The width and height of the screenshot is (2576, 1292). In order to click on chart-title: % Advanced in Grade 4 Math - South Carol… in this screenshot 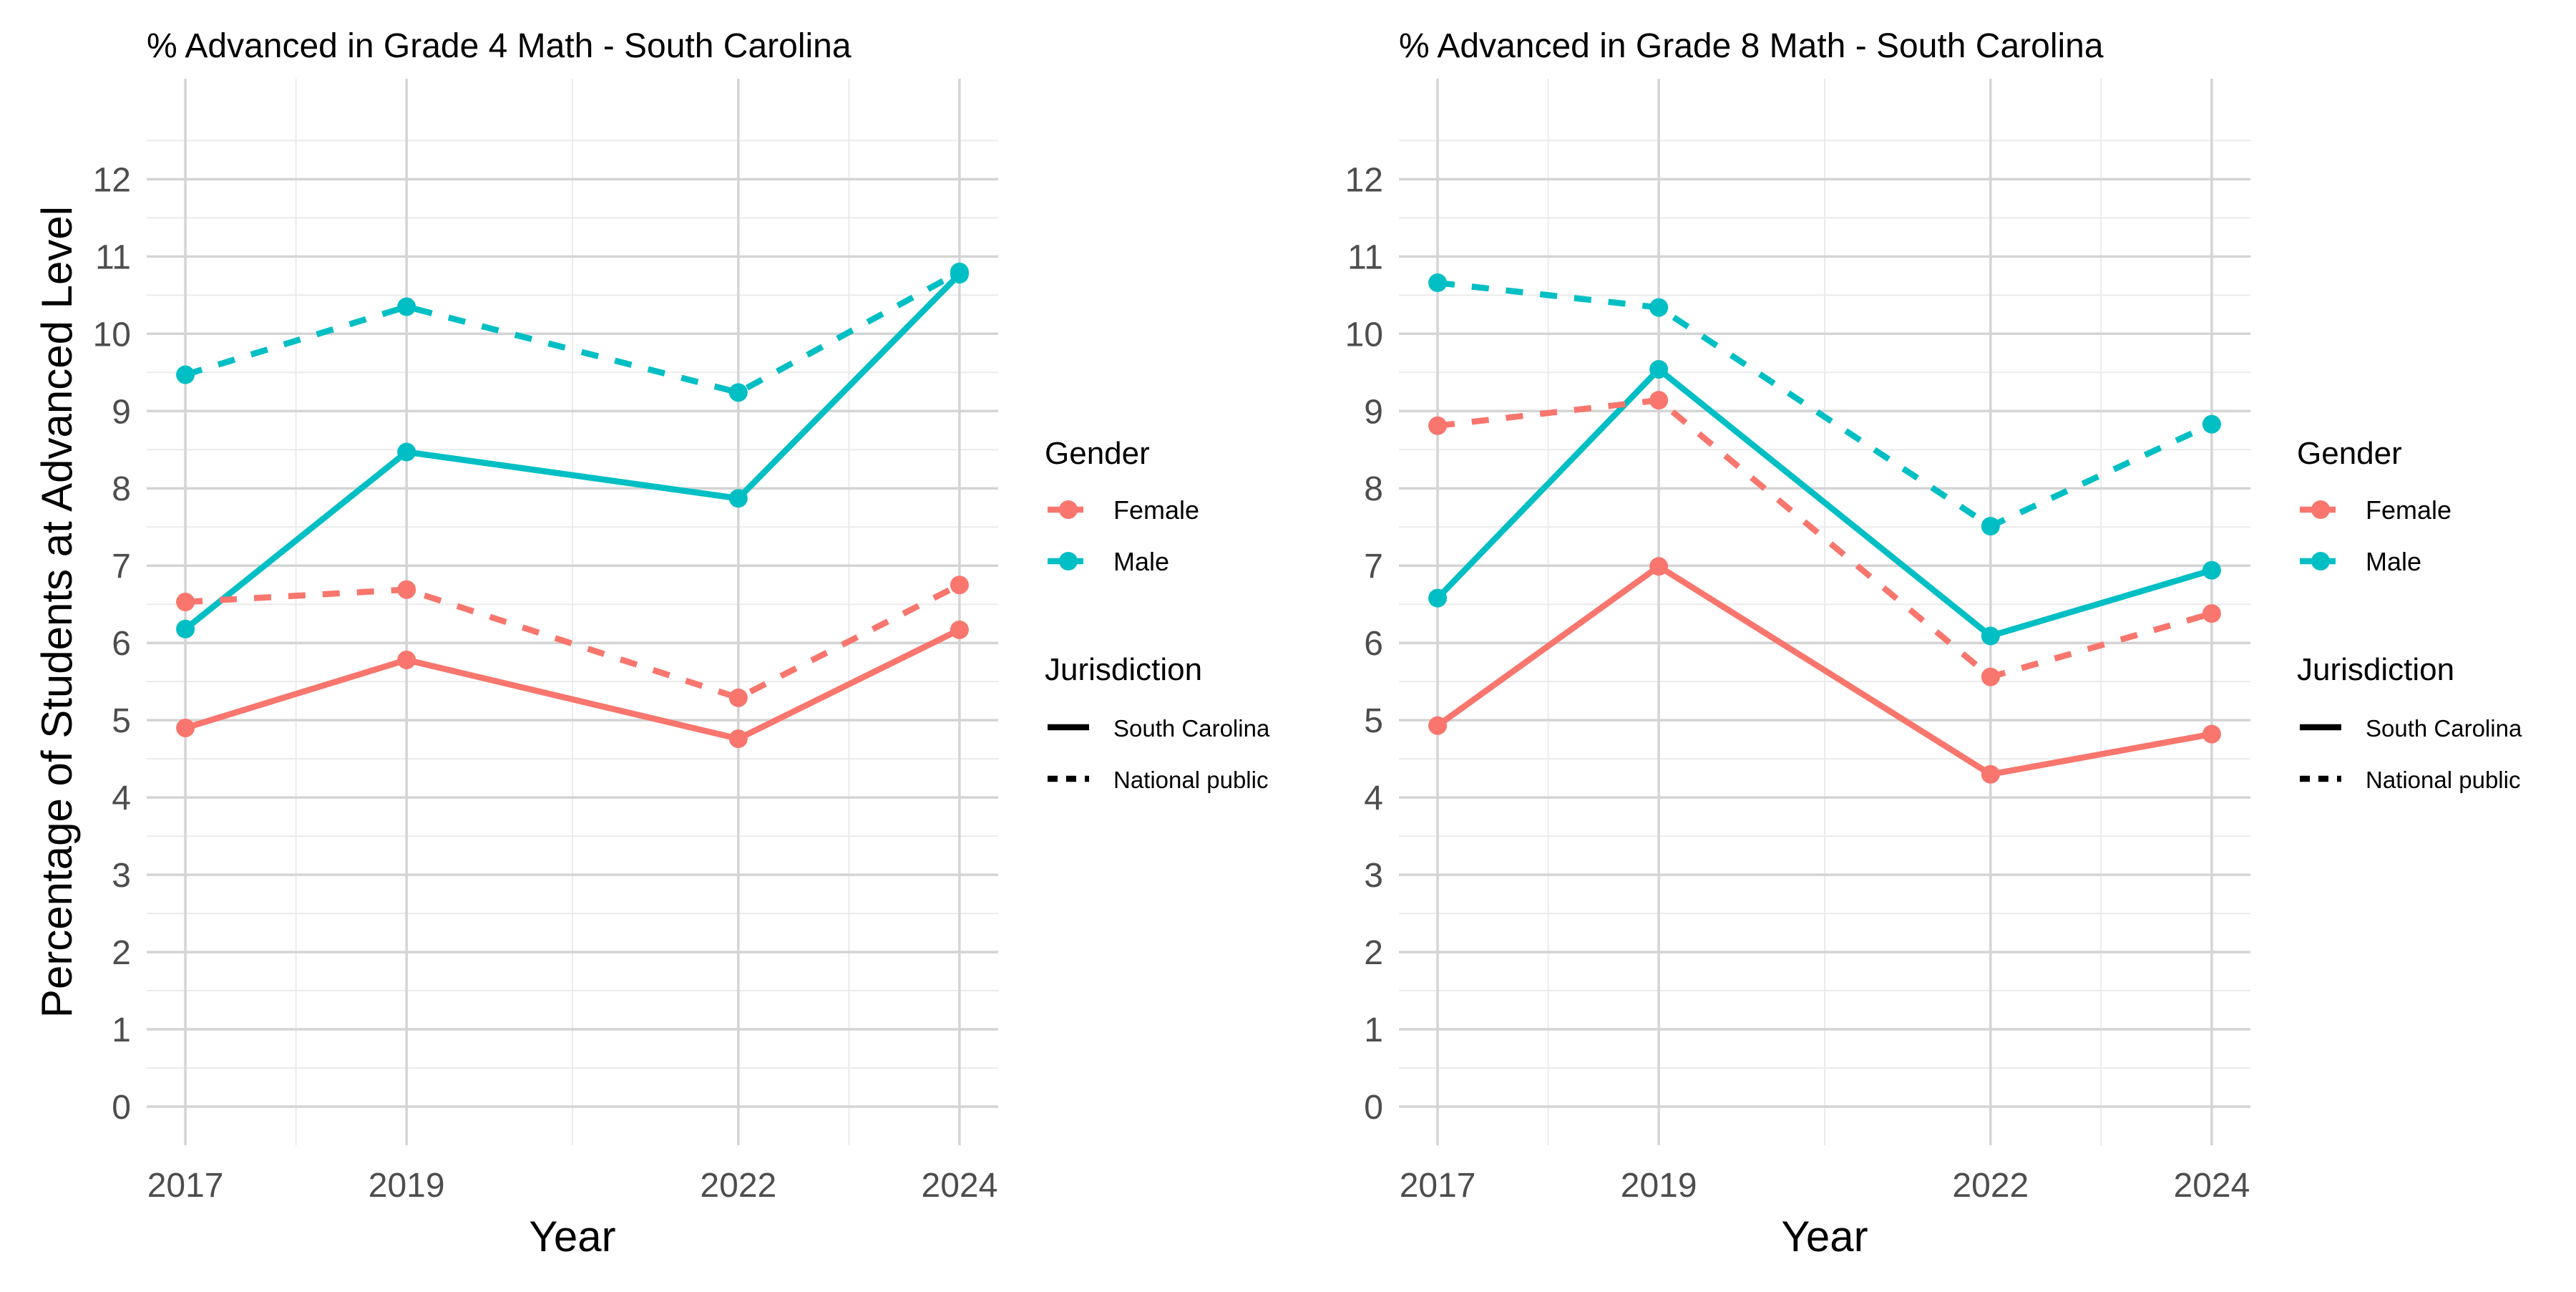, I will do `click(499, 46)`.